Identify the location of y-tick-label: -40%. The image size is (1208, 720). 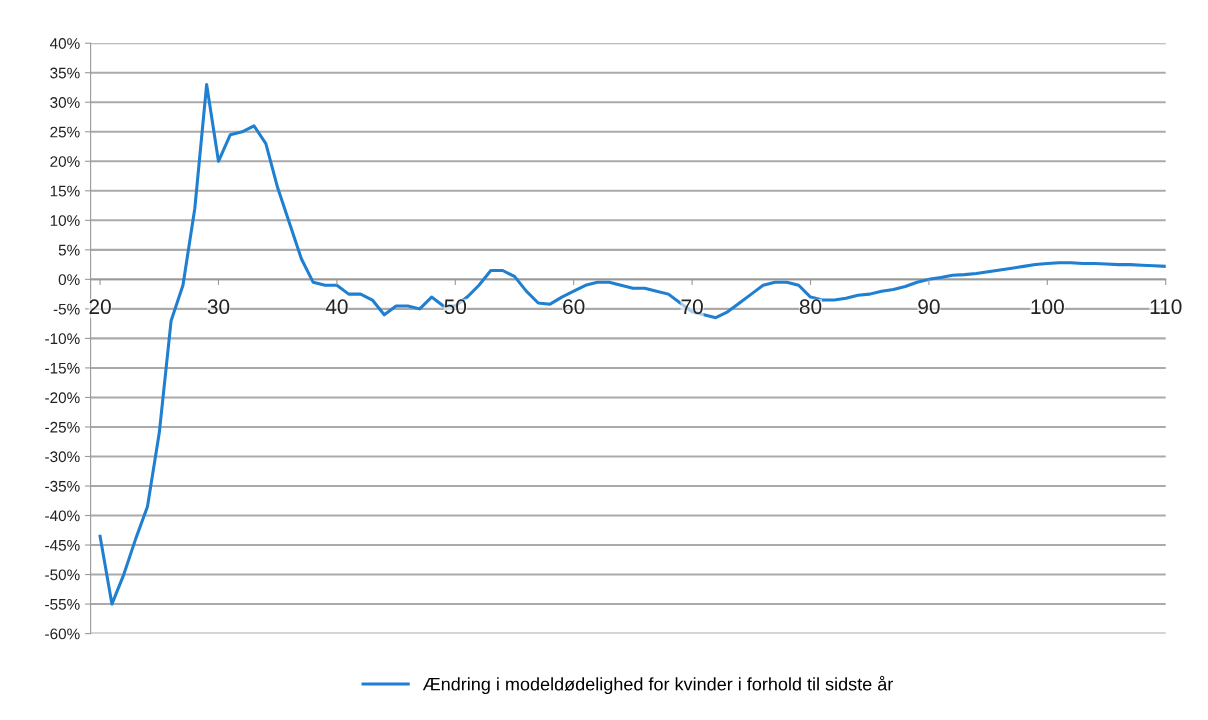
(62, 516).